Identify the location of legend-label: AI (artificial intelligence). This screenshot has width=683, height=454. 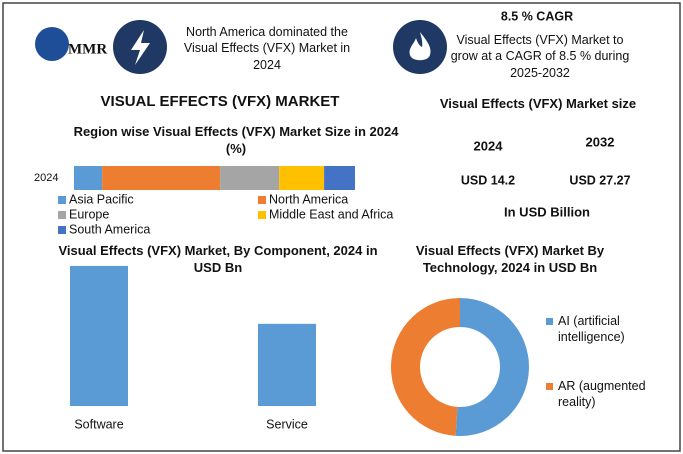
(591, 329).